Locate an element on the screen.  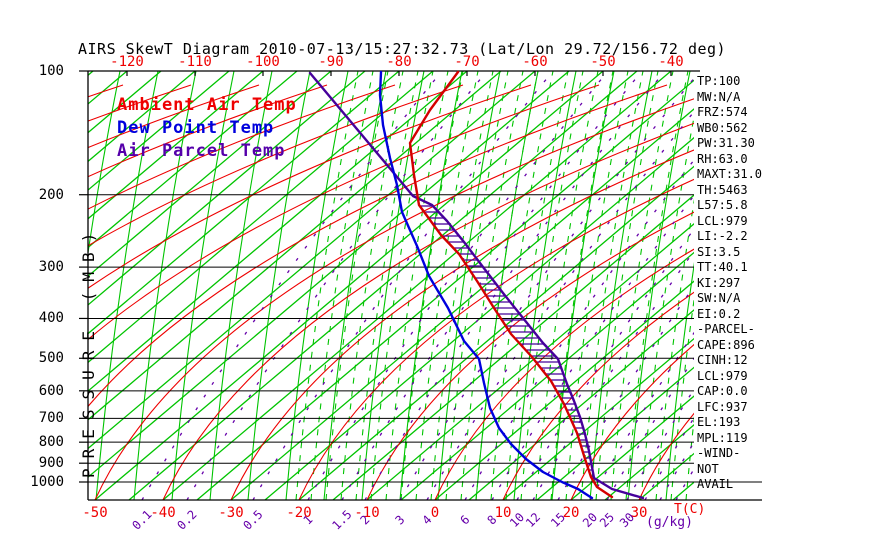
bottom-temp-label: 30 is located at coordinates (639, 513).